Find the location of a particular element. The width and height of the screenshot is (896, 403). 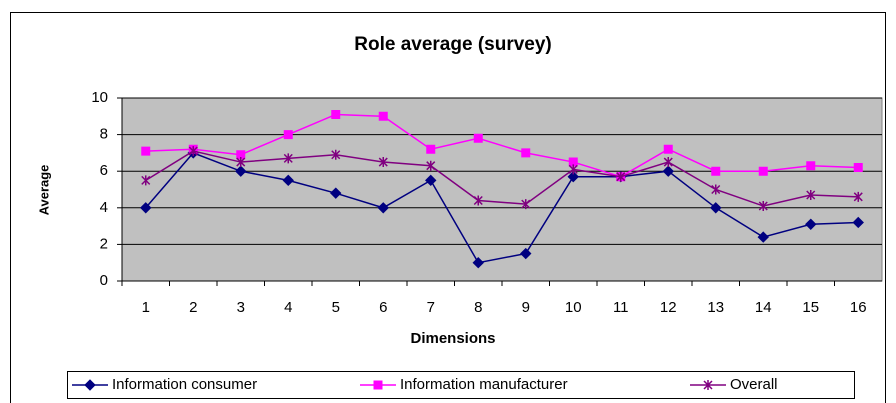

x-tick-label: 15 is located at coordinates (810, 307).